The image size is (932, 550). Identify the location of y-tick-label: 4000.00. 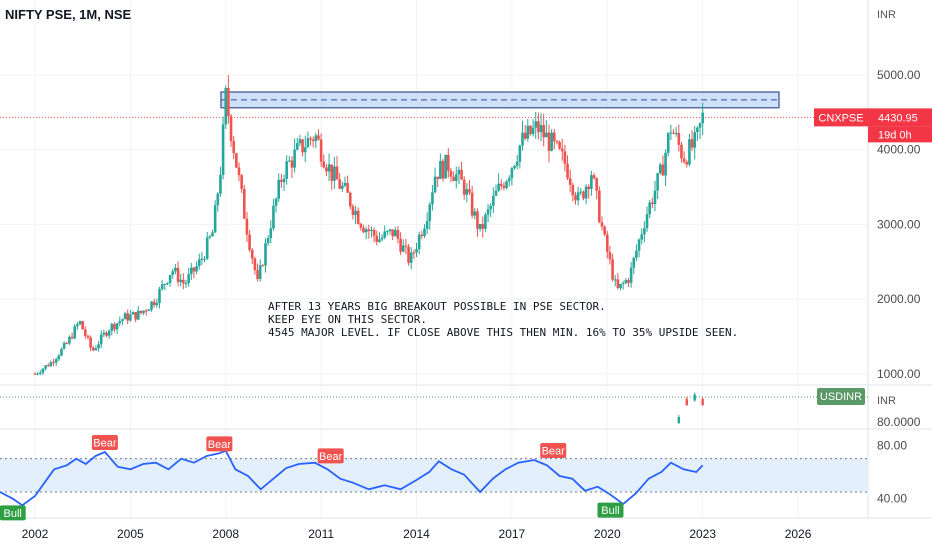
(899, 150).